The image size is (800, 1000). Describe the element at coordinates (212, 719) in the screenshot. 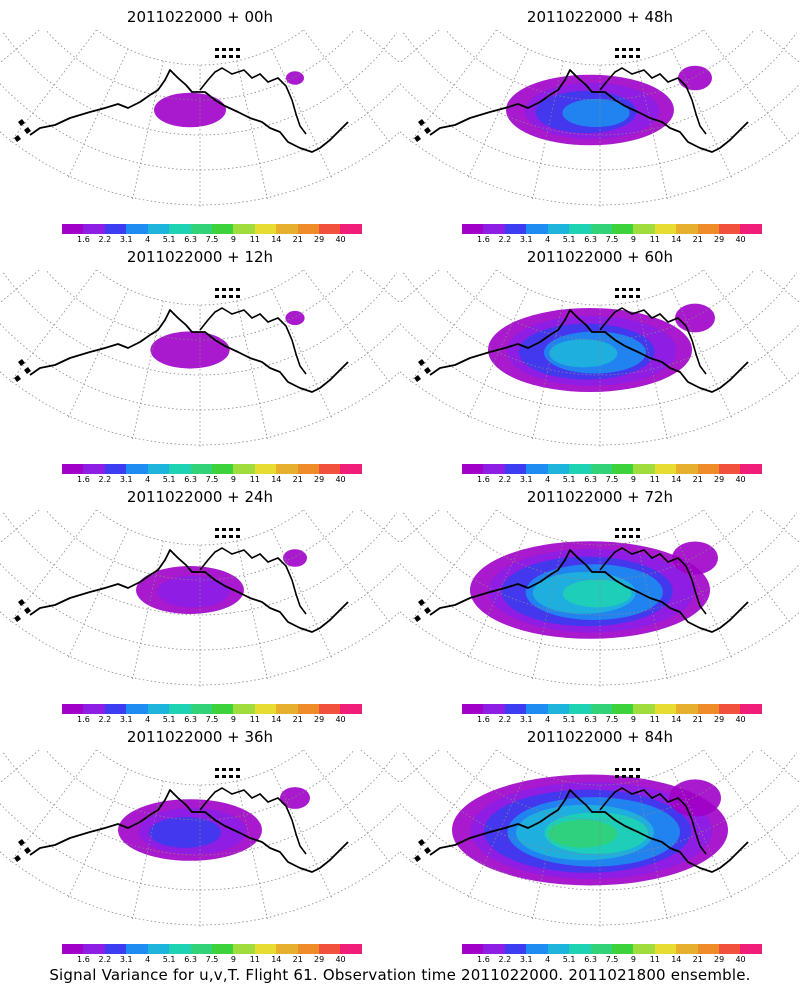

I see `colorbar-tick-label: 7.5` at that location.